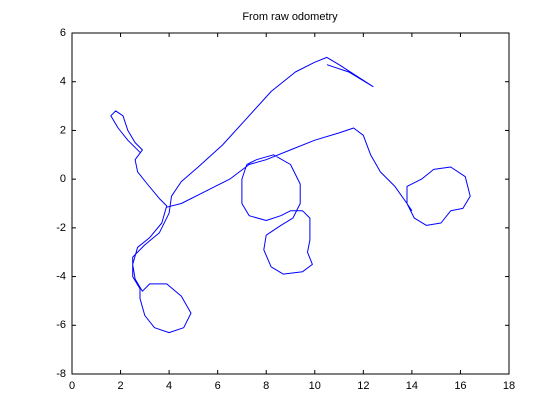 This screenshot has width=560, height=420. Describe the element at coordinates (61, 325) in the screenshot. I see `y-tick-label: -6` at that location.